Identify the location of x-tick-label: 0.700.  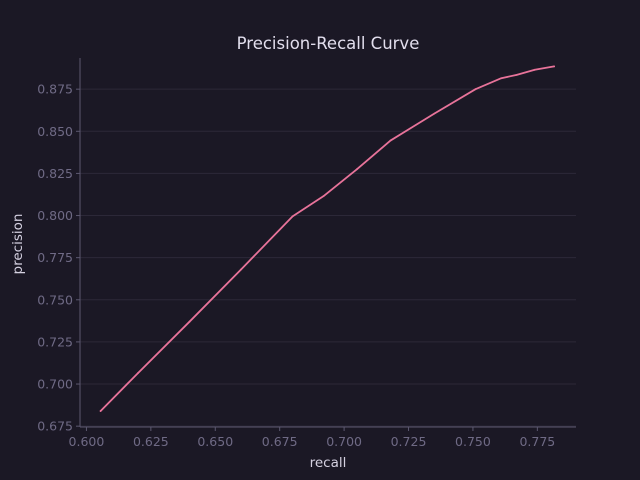
(344, 441).